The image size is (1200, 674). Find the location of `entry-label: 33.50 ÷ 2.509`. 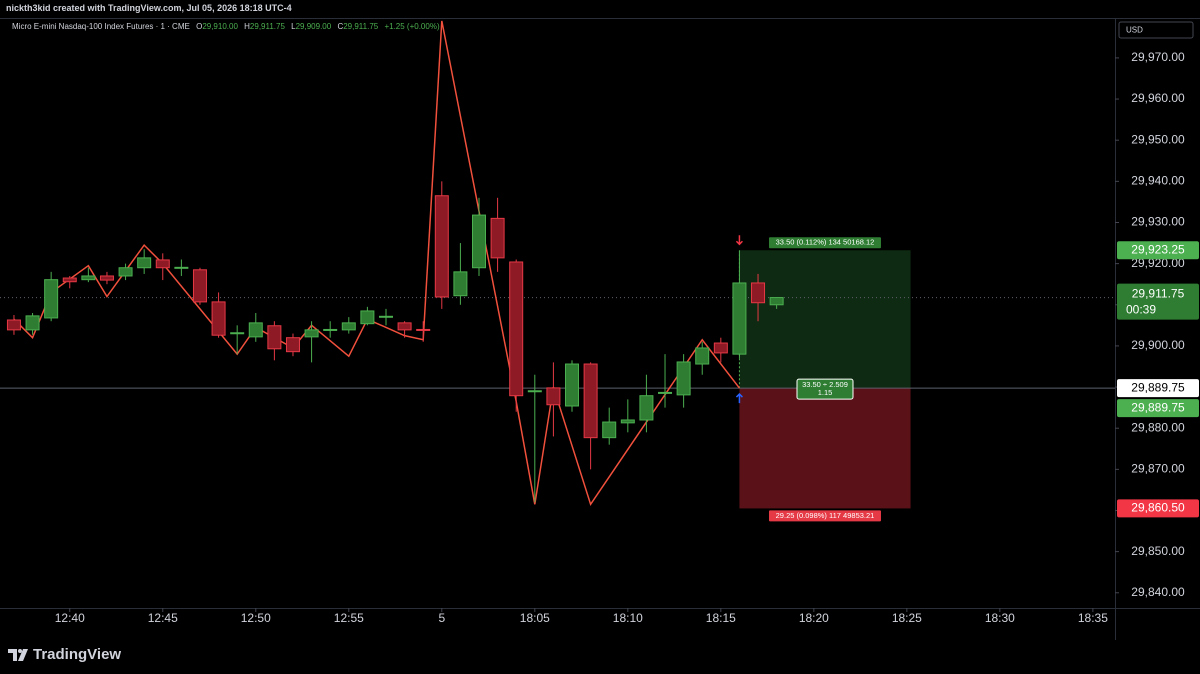

entry-label: 33.50 ÷ 2.509 is located at coordinates (825, 384).